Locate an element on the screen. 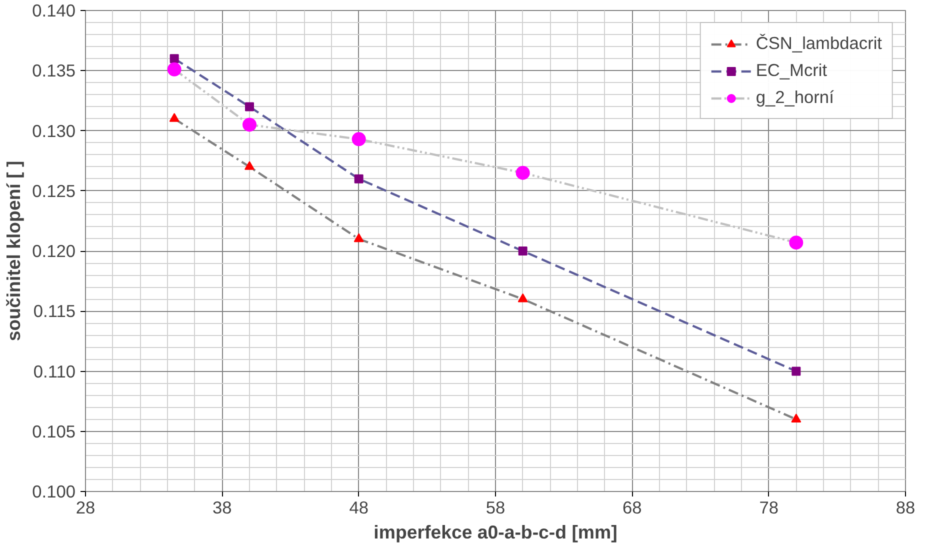  x-tick-label: 38 is located at coordinates (222, 508).